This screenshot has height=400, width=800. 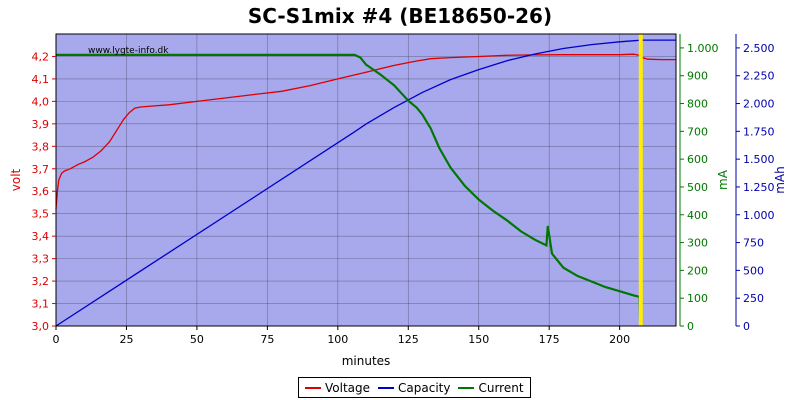 I want to click on capacity-tick-label: 1.000, so click(x=759, y=215).